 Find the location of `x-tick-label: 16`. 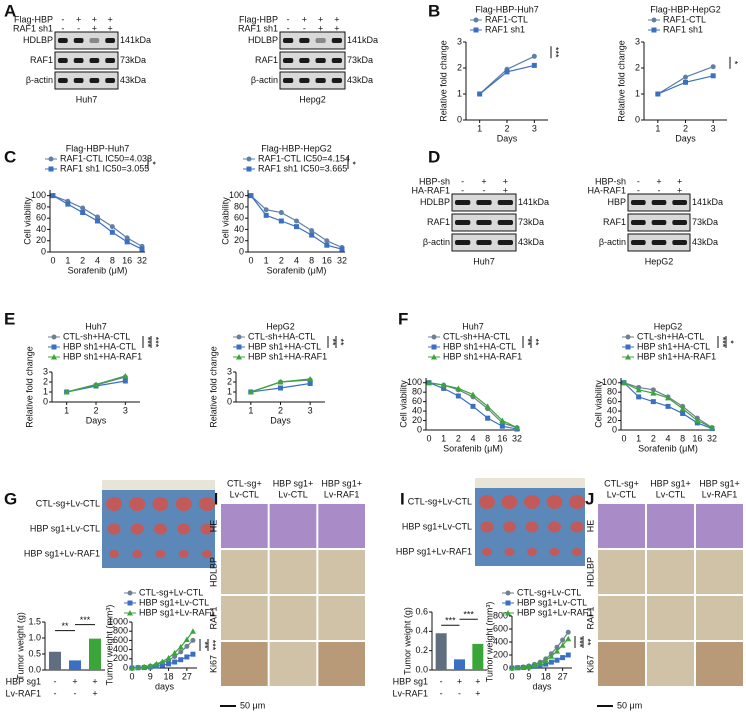

x-tick-label: 16 is located at coordinates (502, 438).